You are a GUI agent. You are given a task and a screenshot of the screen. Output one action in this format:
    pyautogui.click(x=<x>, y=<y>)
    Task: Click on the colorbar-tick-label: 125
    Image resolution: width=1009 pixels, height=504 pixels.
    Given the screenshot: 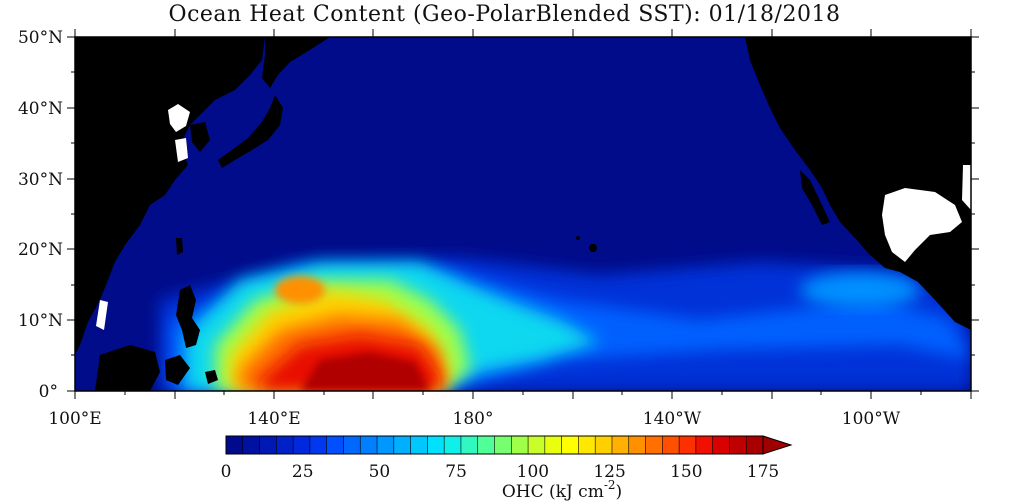 What is the action you would take?
    pyautogui.click(x=609, y=472)
    